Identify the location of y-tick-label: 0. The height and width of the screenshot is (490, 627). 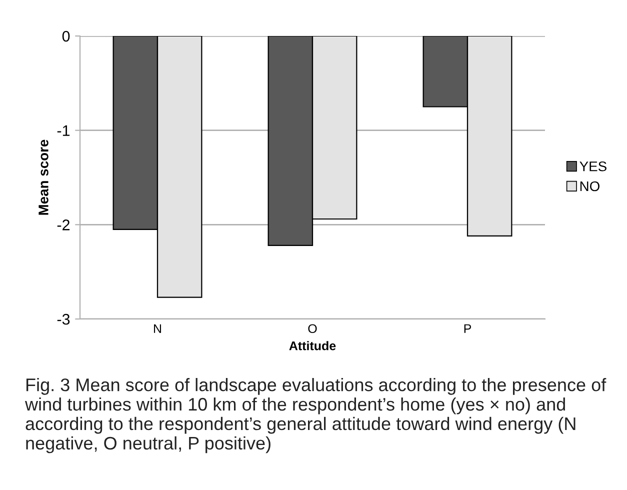
(66, 36).